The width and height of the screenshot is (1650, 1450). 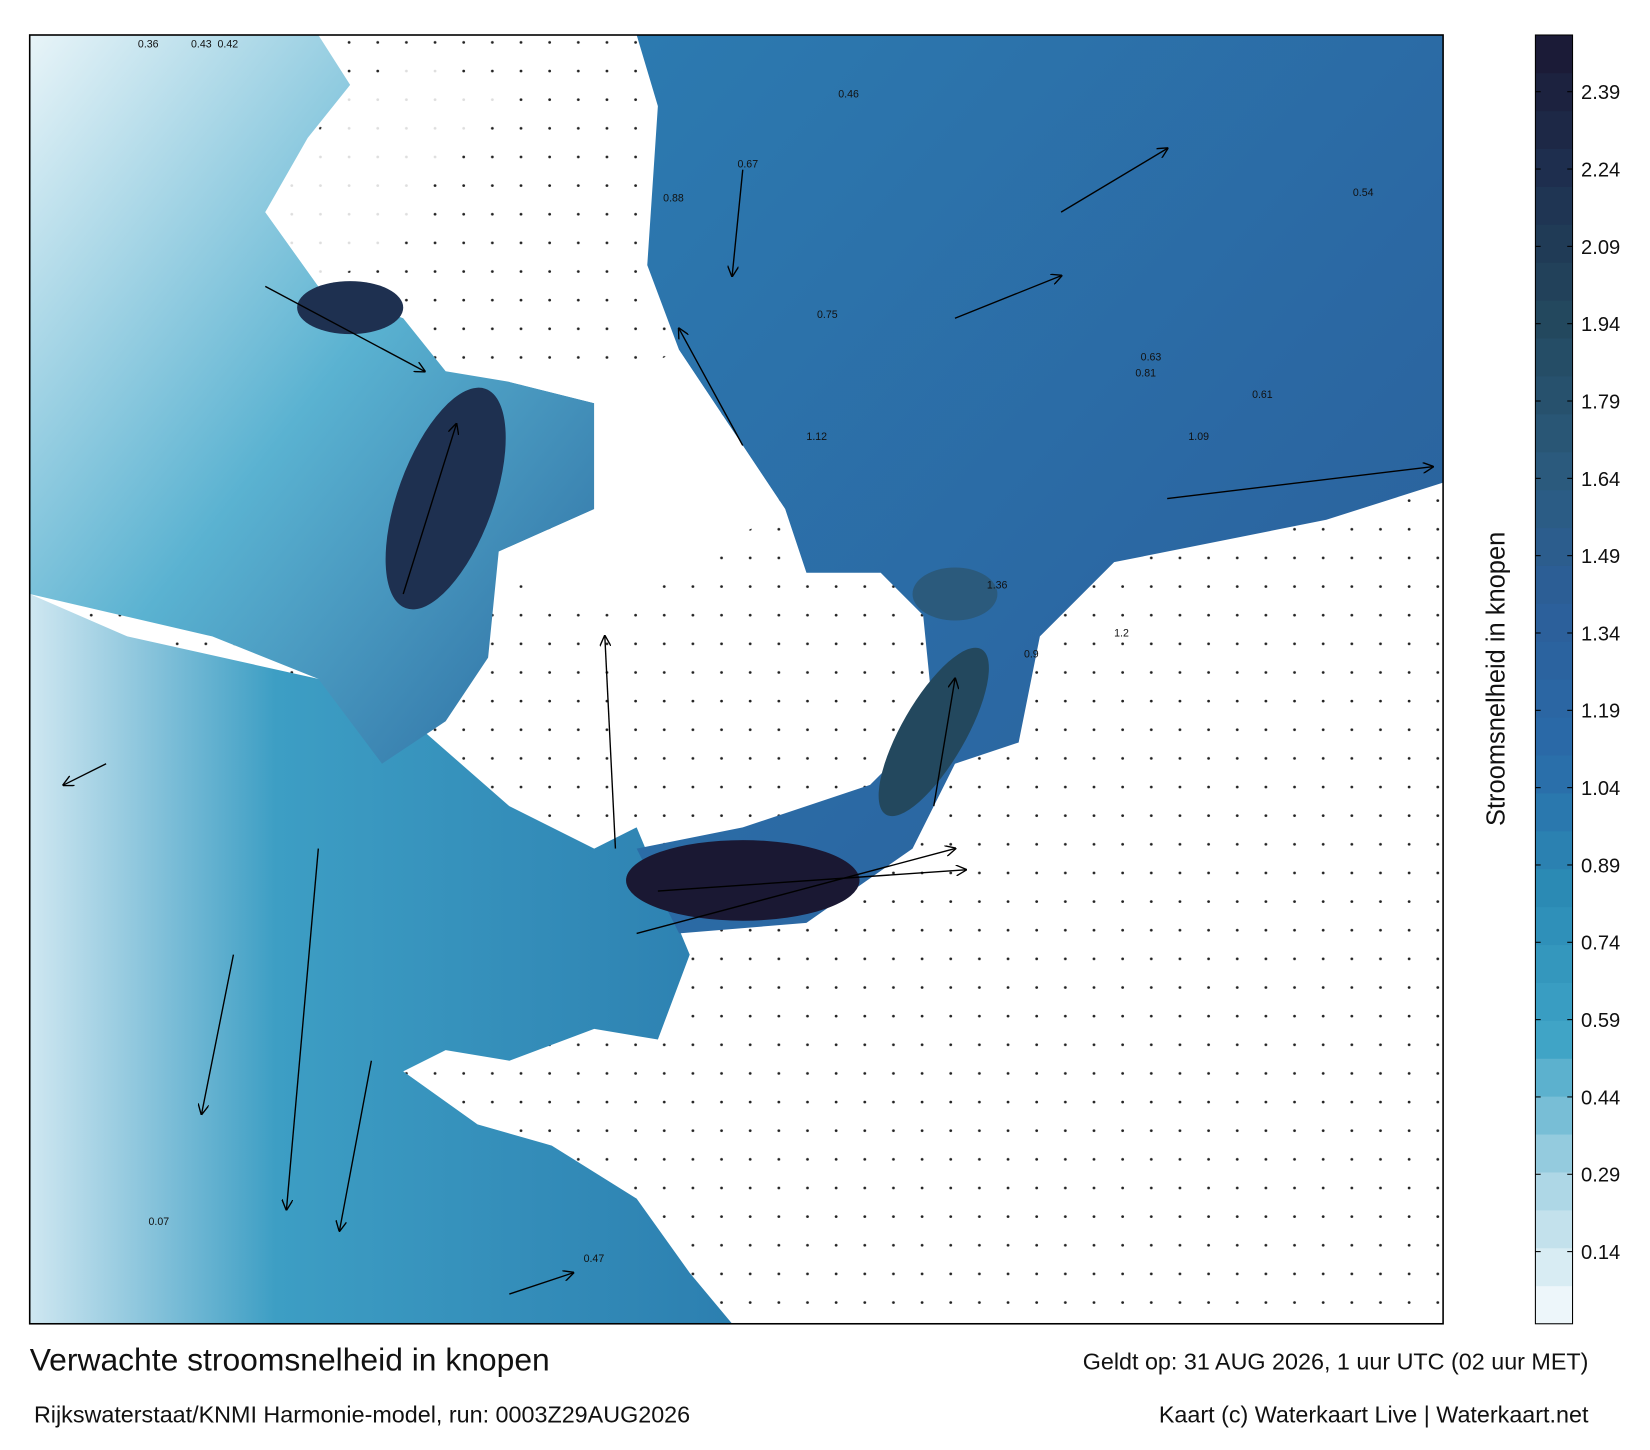 I want to click on point-label: 0.36, so click(x=148, y=45).